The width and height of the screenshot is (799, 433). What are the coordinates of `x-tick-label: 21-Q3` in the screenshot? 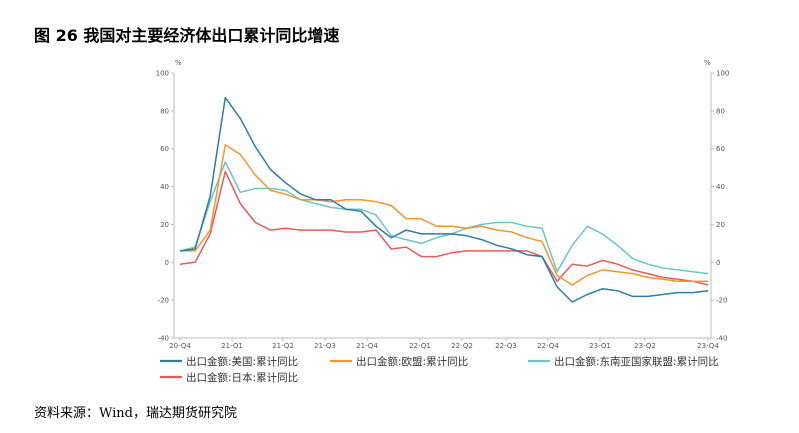 It's located at (325, 346).